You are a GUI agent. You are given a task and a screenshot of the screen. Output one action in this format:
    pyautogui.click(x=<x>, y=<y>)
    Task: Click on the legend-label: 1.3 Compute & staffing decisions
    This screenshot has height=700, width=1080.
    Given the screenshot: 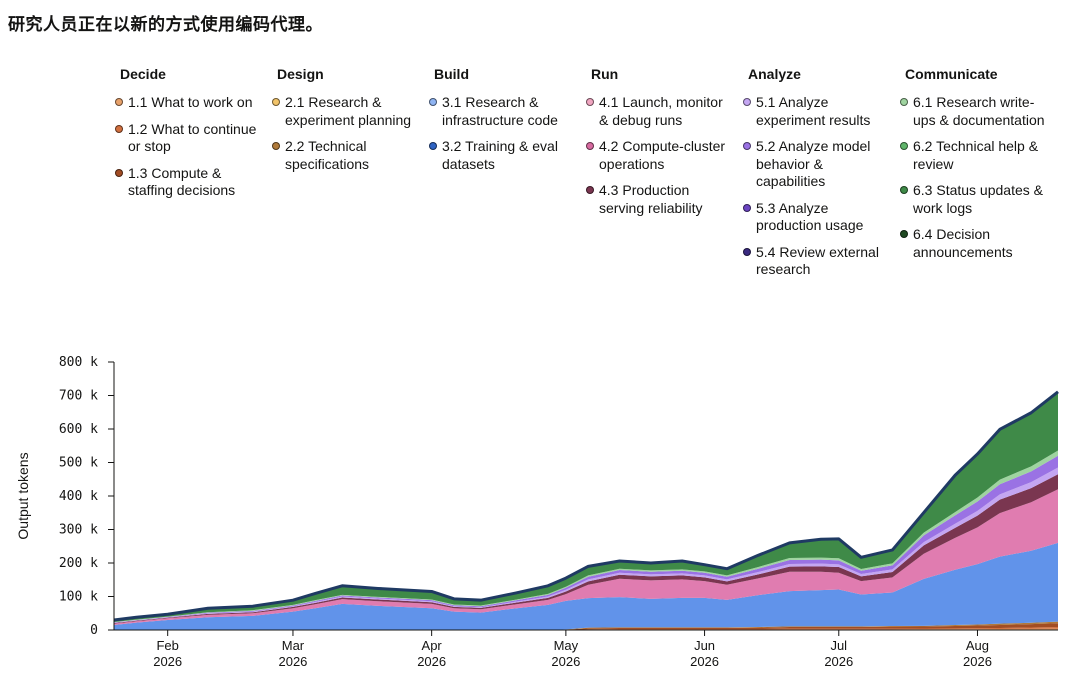 What is the action you would take?
    pyautogui.click(x=182, y=181)
    